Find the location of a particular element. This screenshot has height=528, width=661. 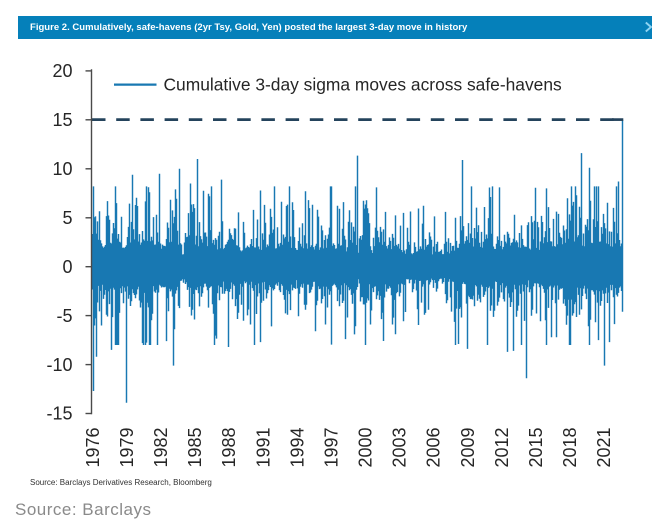

svg-text: 1988 is located at coordinates (229, 447).